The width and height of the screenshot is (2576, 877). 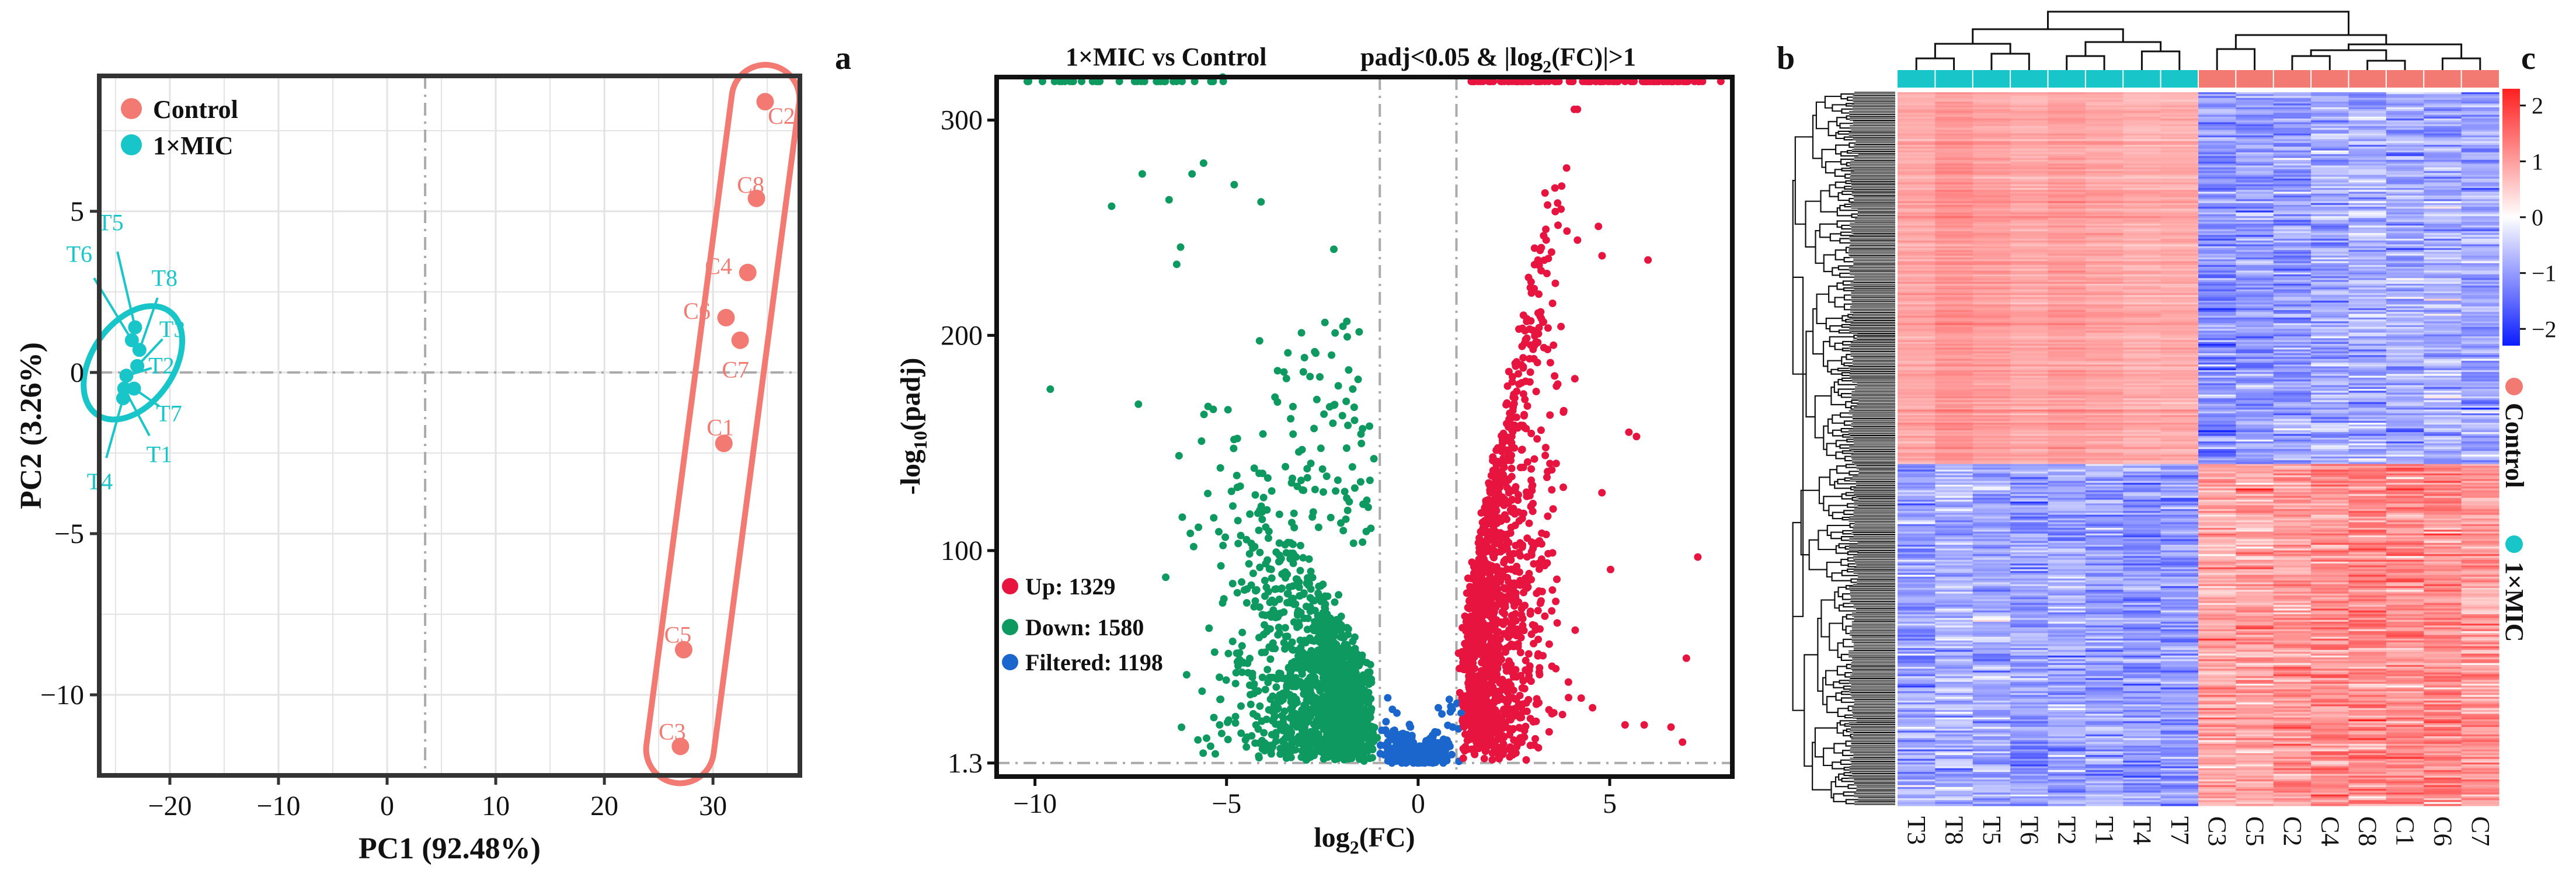 I want to click on pca-point-label: C4, so click(x=718, y=266).